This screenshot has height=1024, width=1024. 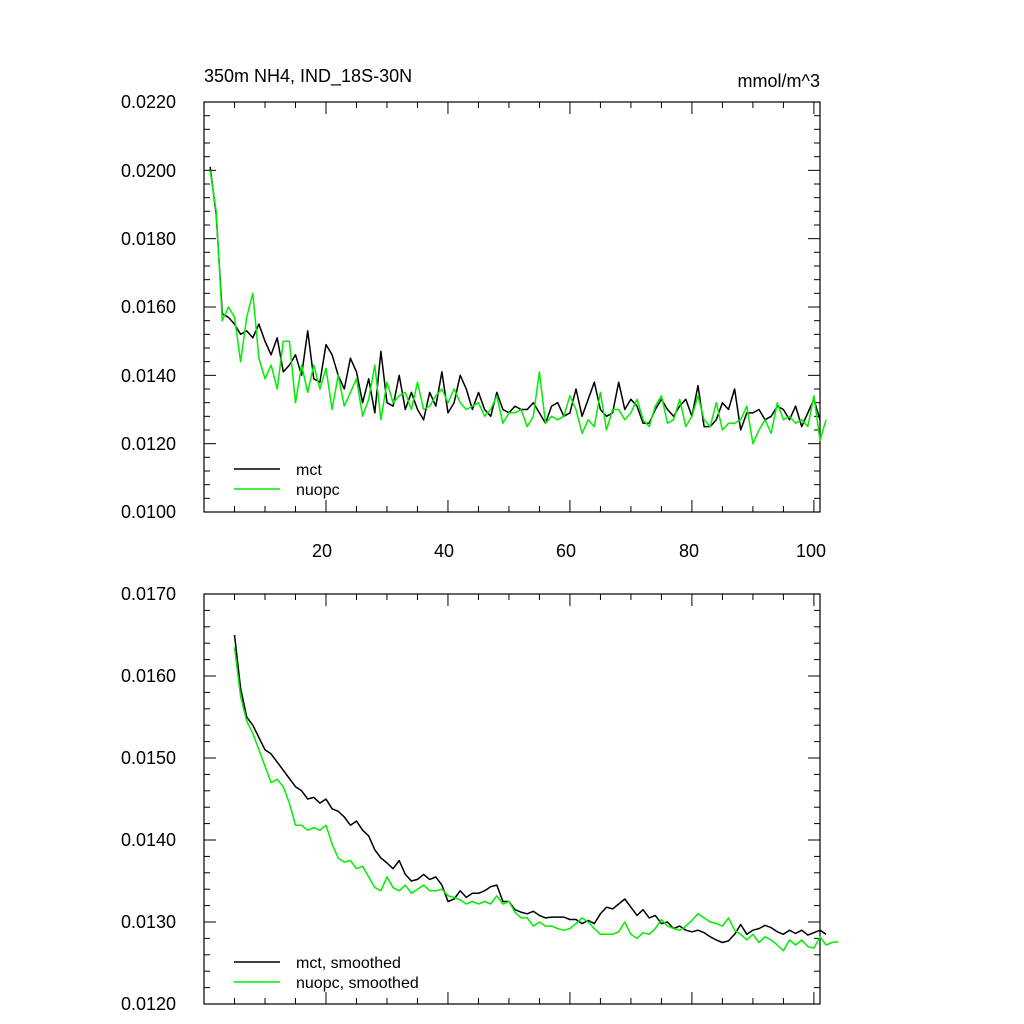 I want to click on top-x-tick-label: 80, so click(x=689, y=551).